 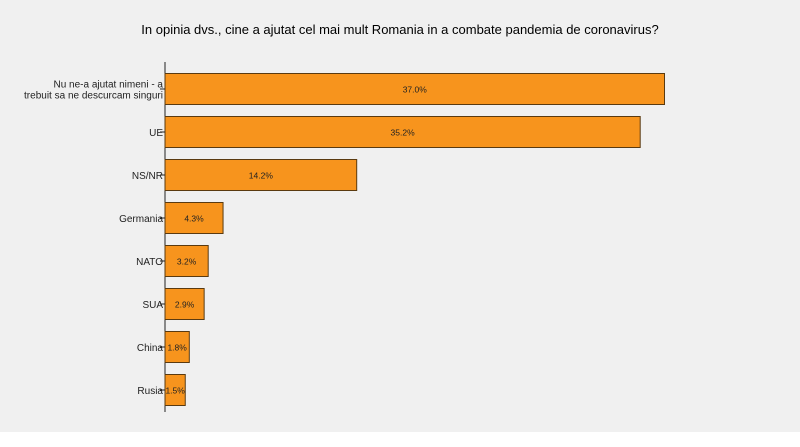 I want to click on category-label-3: Germania, so click(x=141, y=219).